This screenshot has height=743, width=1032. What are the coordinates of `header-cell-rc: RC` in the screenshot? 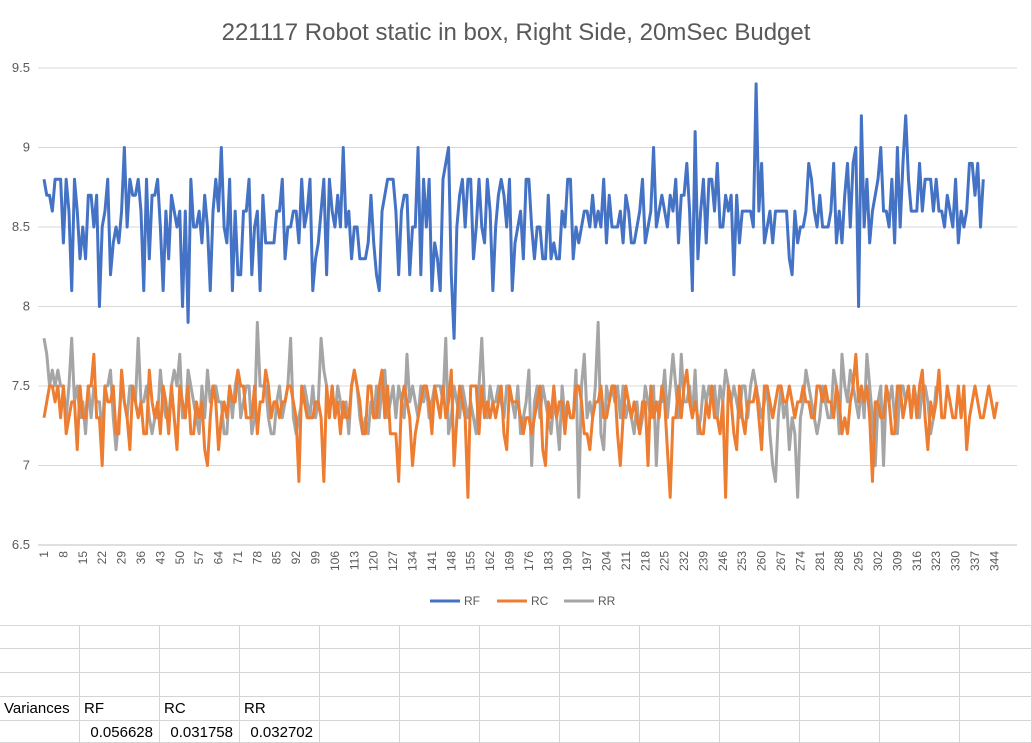 It's located at (200, 709).